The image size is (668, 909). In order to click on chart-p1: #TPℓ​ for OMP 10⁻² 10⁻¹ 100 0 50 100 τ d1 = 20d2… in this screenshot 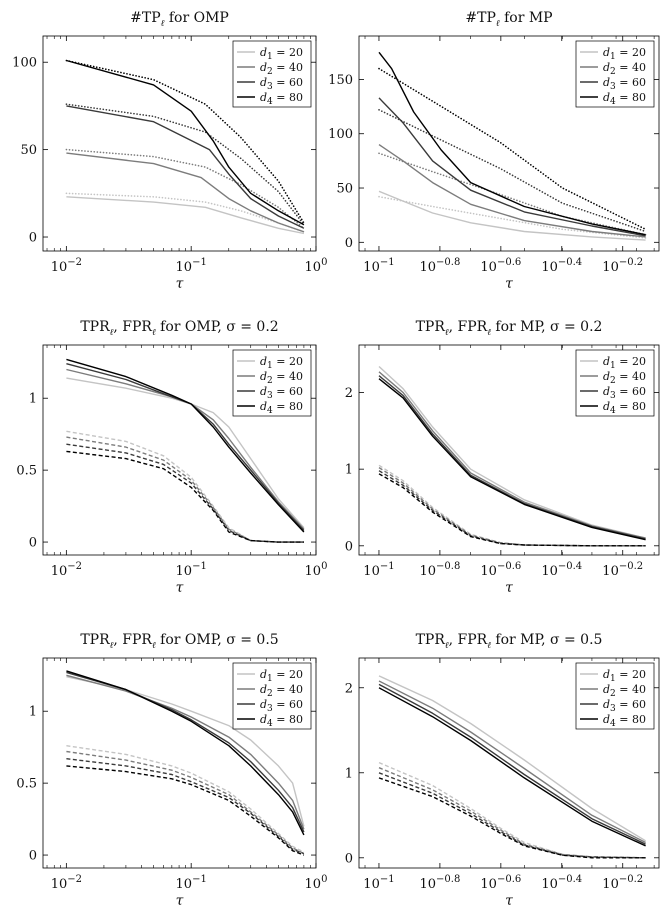, I will do `click(169, 151)`.